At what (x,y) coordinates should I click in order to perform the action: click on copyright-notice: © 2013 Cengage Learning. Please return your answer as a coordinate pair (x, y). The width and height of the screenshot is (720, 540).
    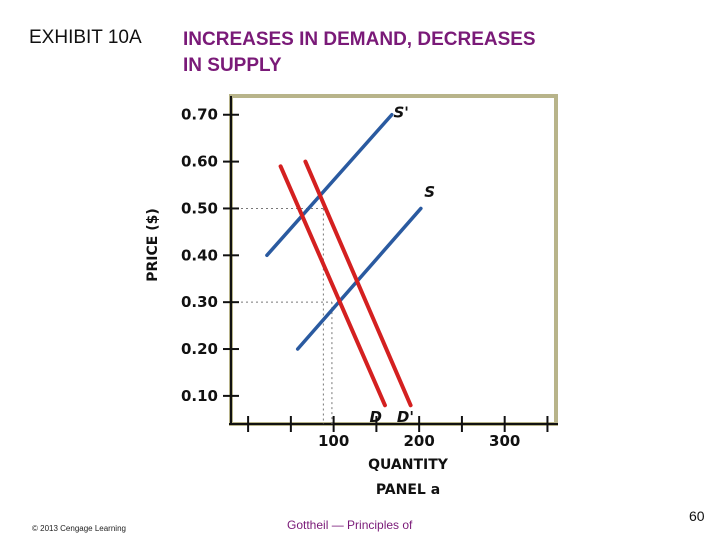
    Looking at the image, I should click on (79, 528).